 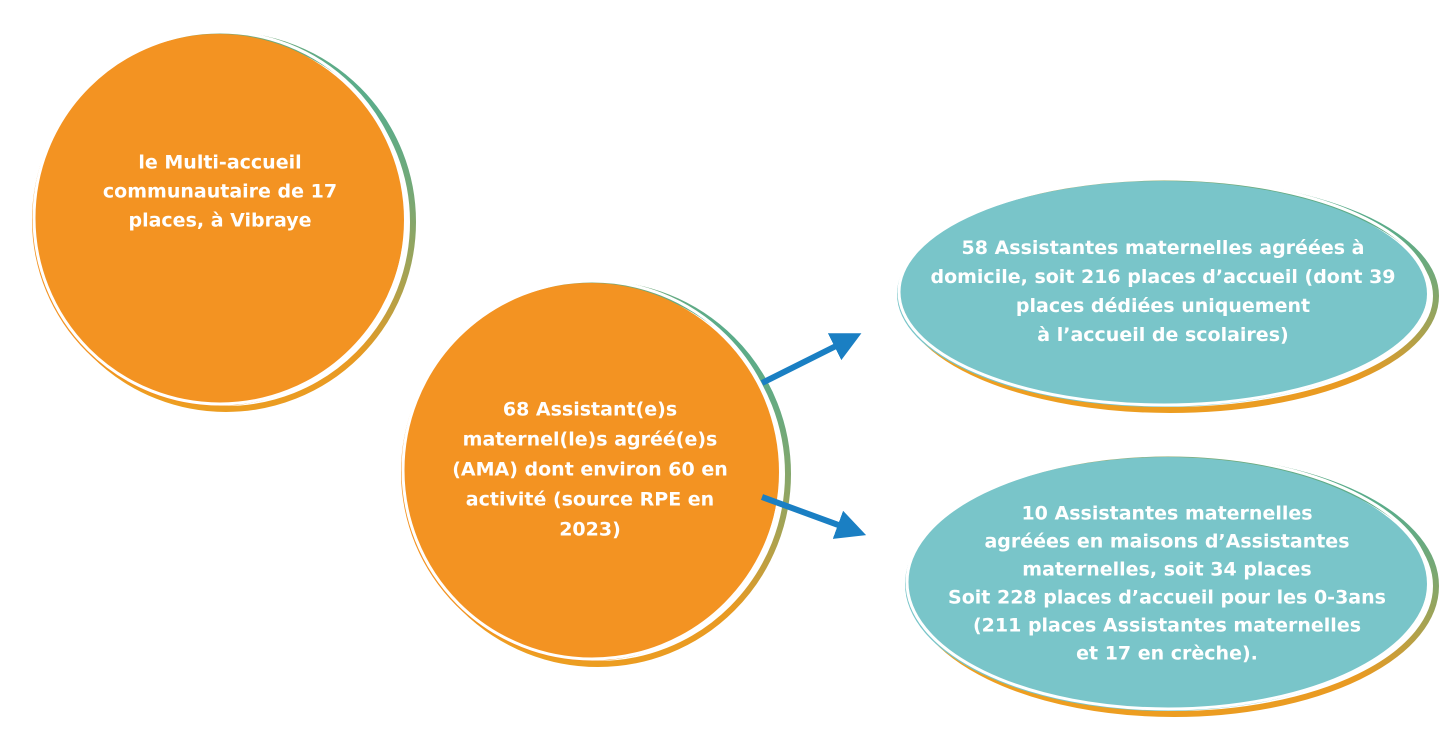 I want to click on node-label: 10 Assistantes maternelles, so click(x=1166, y=514).